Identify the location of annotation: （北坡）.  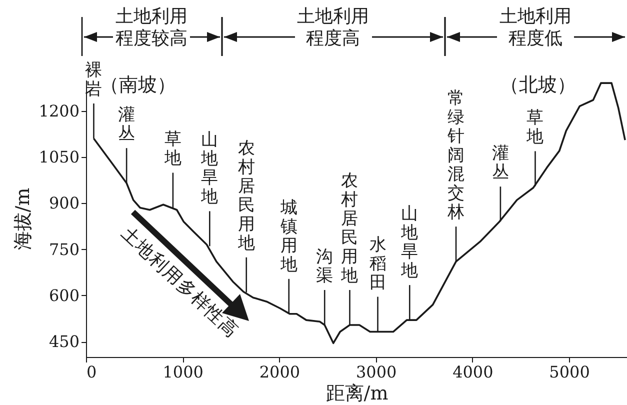
(538, 85).